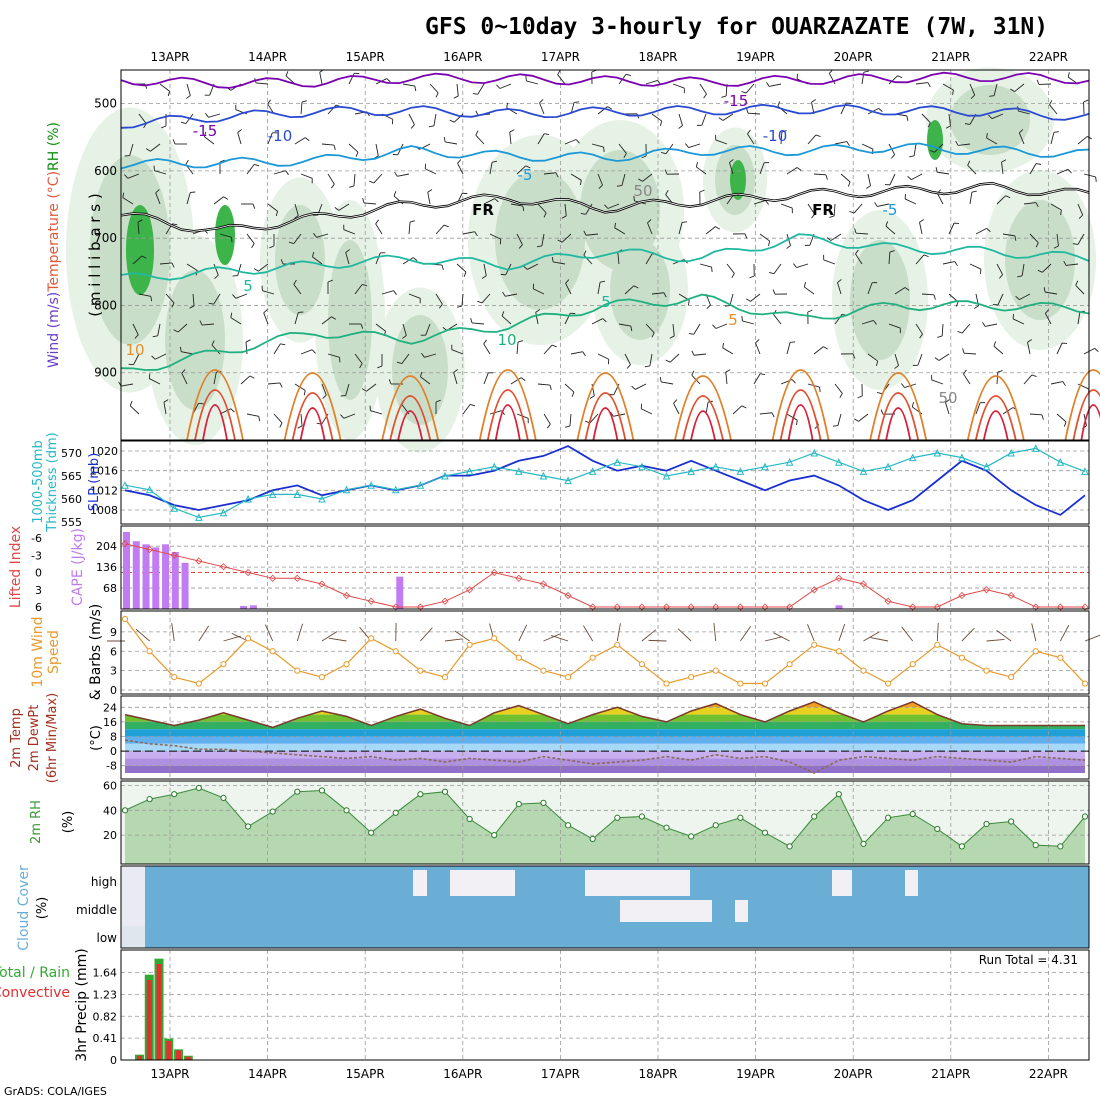 The image size is (1100, 1100). I want to click on wind10m-ytick: 0, so click(113, 690).